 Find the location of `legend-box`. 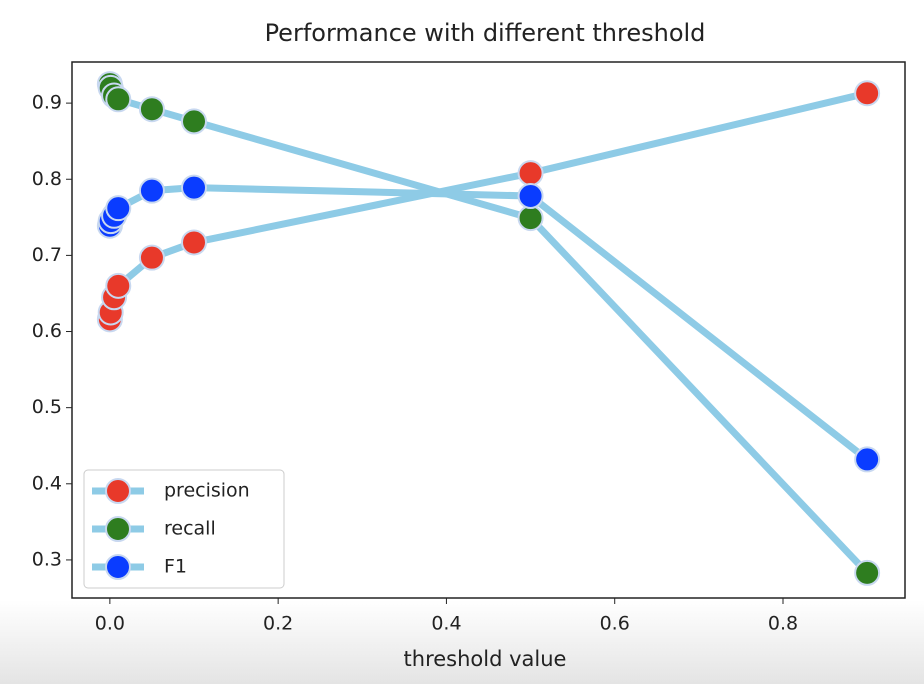

legend-box is located at coordinates (184, 529).